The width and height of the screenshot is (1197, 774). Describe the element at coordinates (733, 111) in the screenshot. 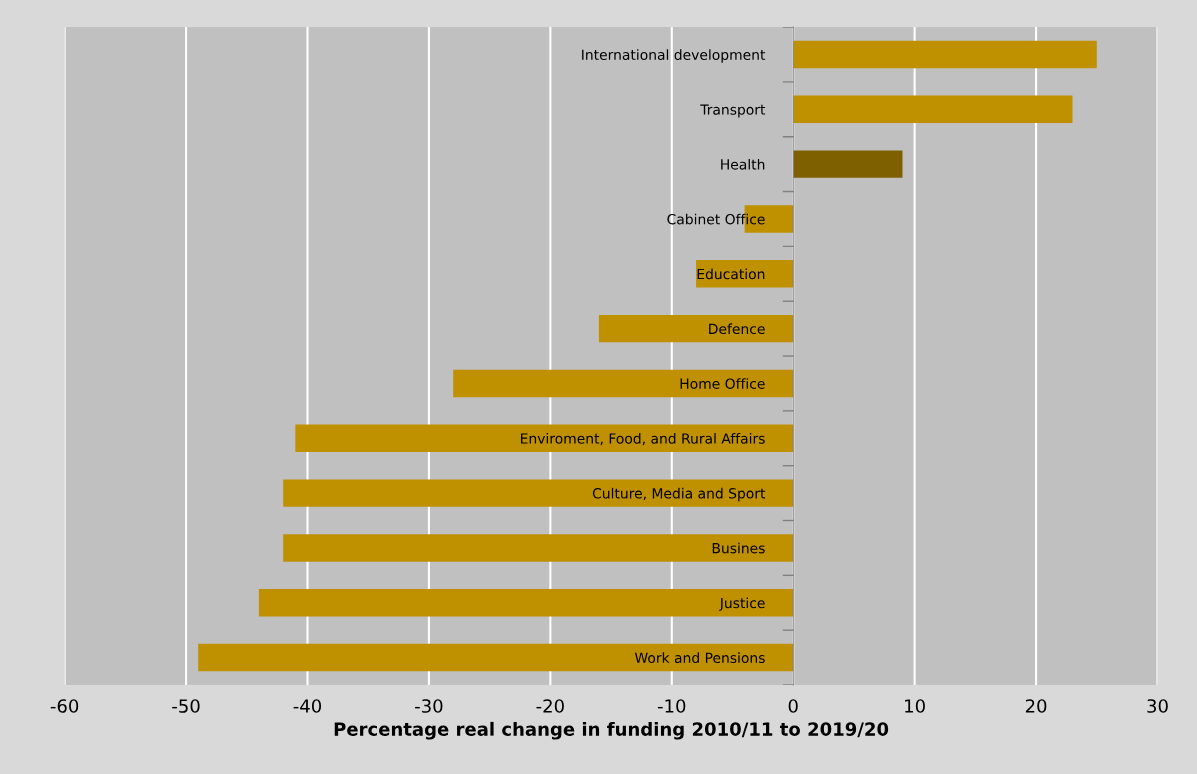

I see `y-tick-label: Transport` at that location.